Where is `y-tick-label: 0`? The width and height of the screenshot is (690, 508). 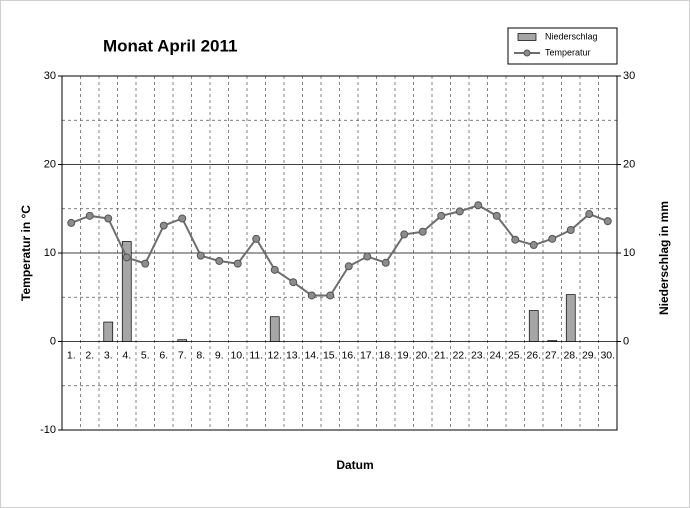
y-tick-label: 0 is located at coordinates (53, 341).